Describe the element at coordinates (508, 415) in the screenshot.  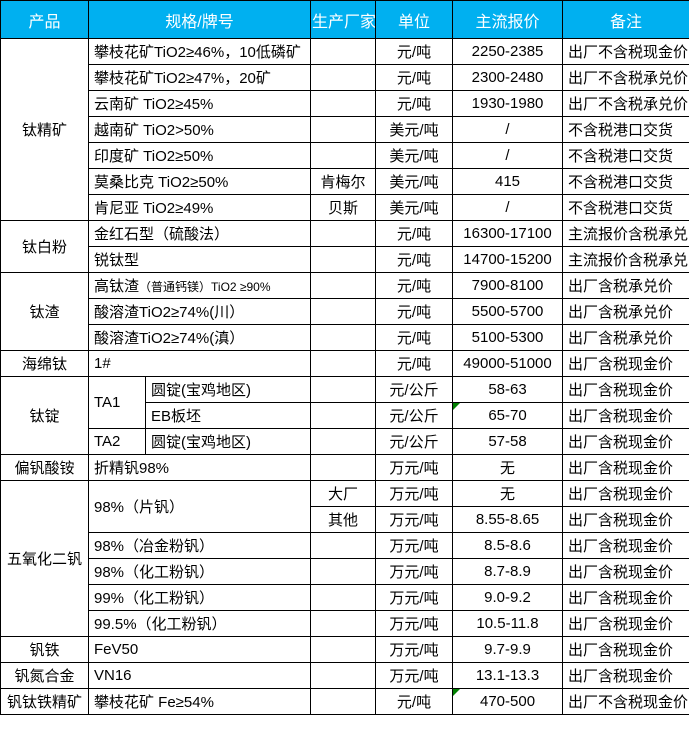
I see `price-cell: 65-70` at that location.